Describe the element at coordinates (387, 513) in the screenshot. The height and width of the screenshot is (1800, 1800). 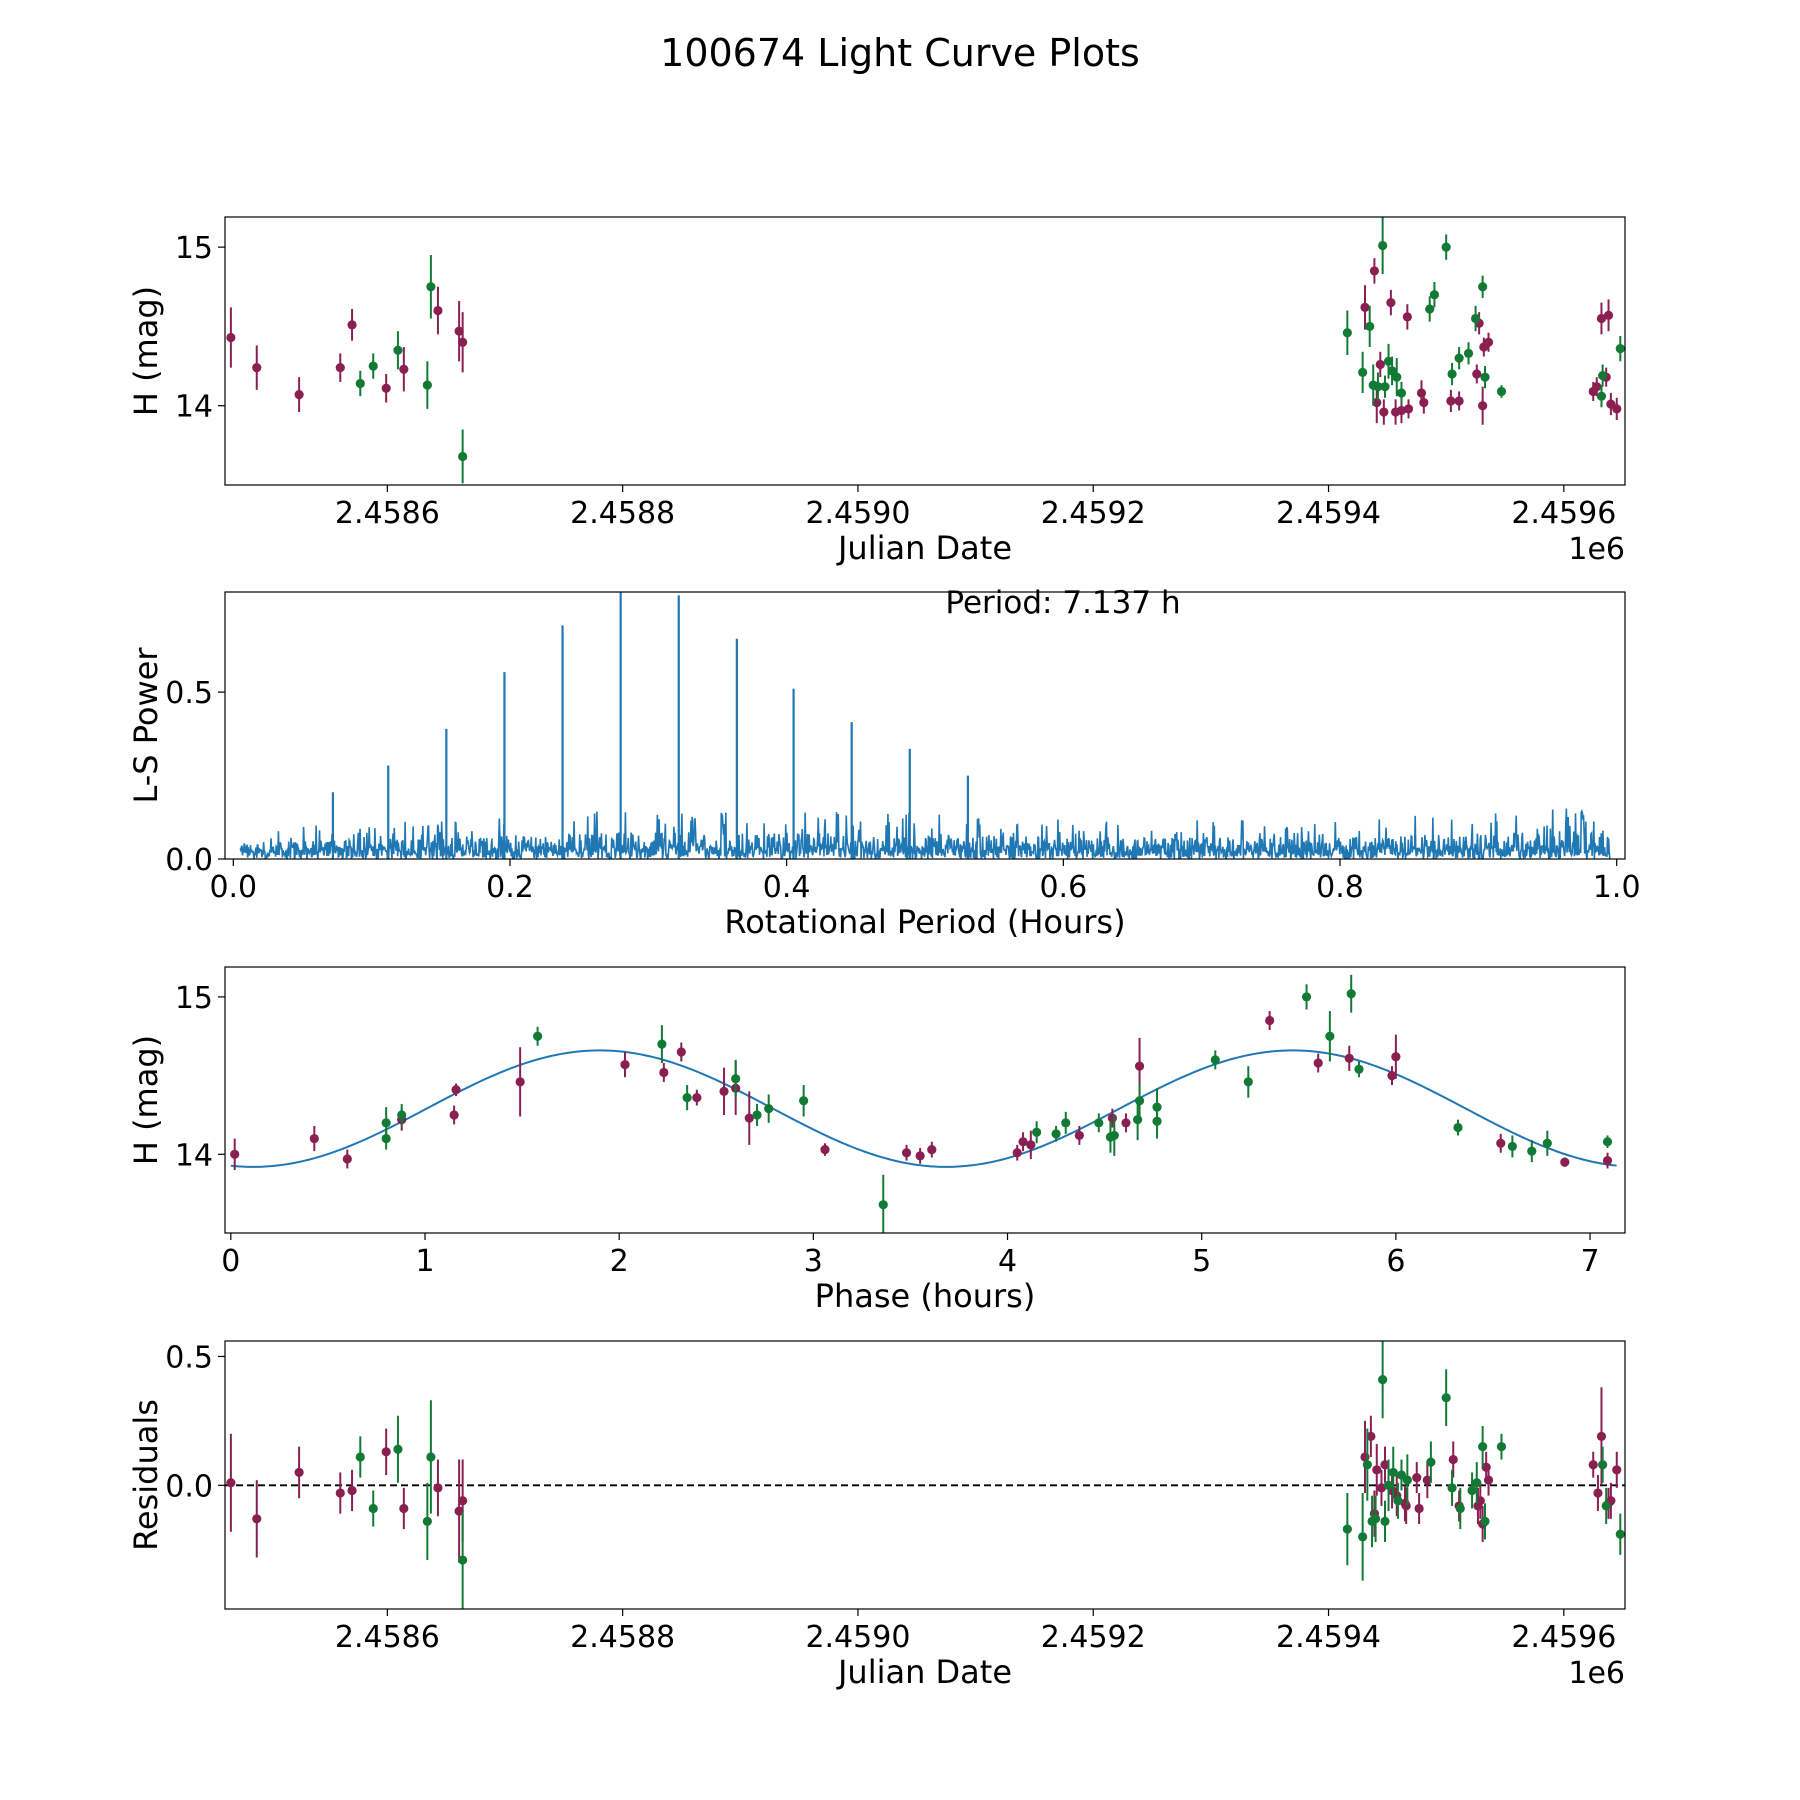
I see `x-tick-label: 2.4586` at that location.